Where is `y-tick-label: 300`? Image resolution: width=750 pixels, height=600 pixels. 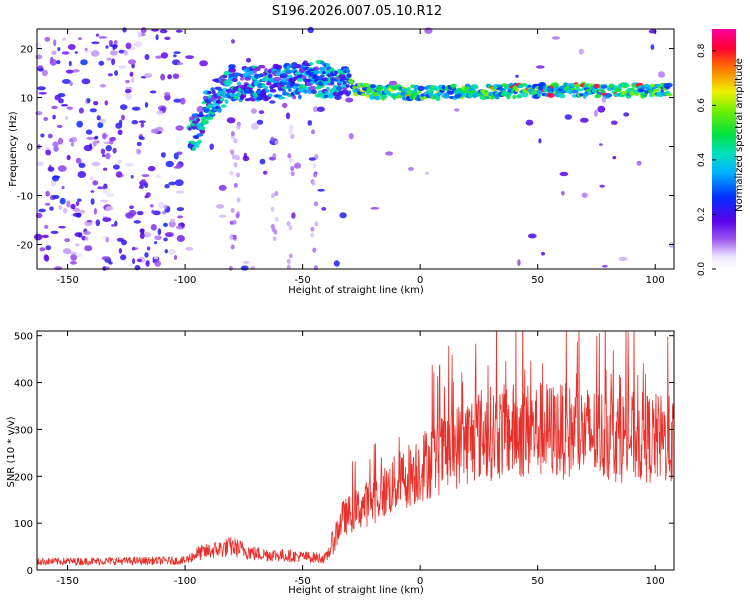 y-tick-label: 300 is located at coordinates (23, 430).